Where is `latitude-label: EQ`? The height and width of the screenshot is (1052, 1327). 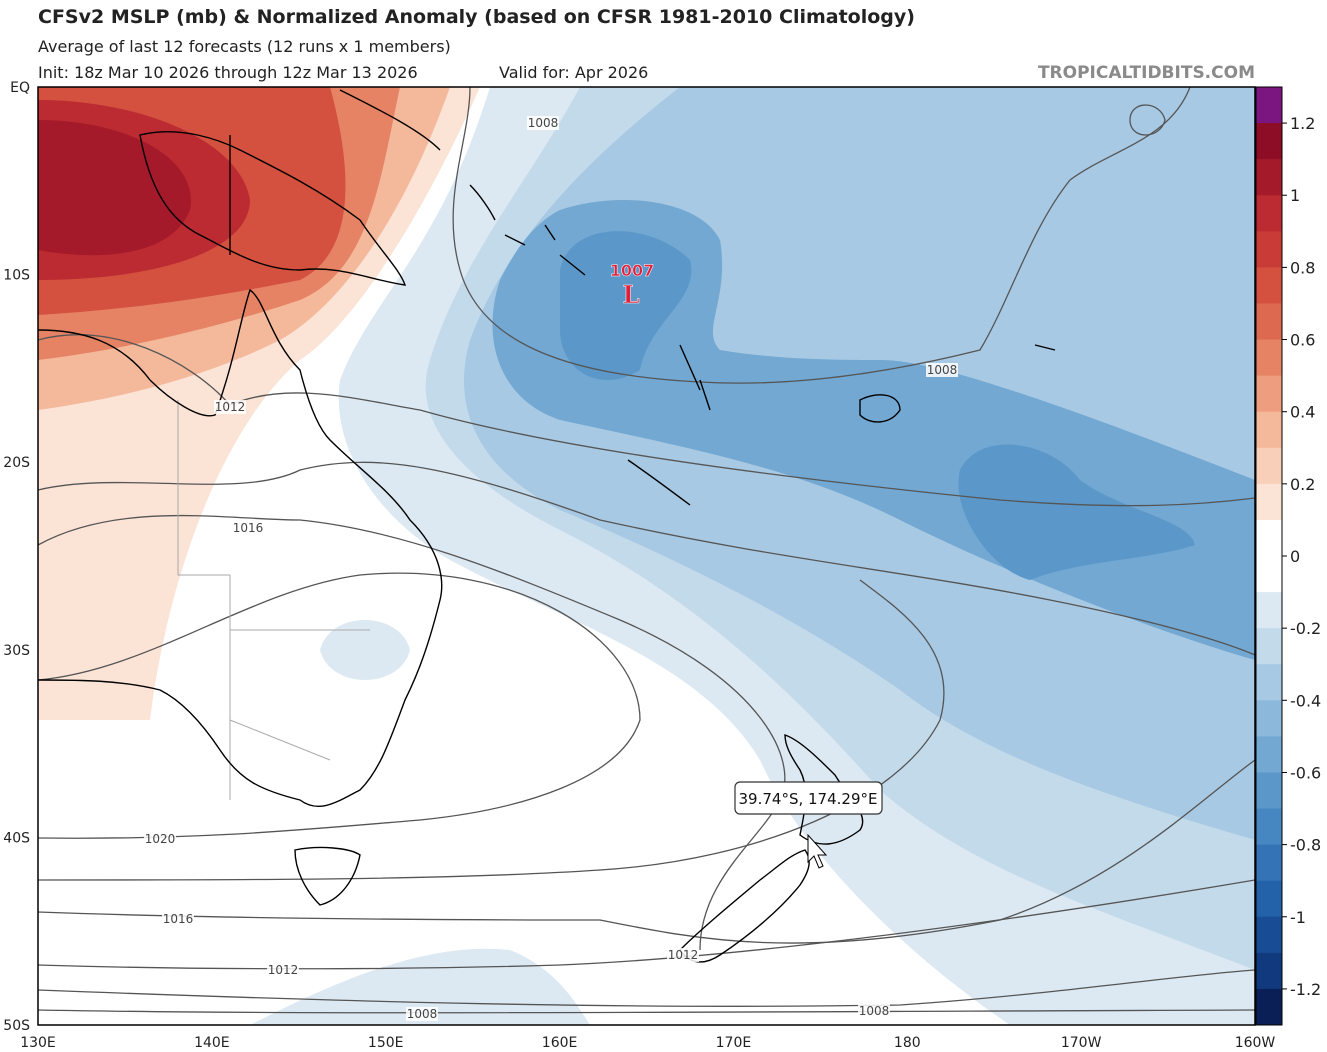
latitude-label: EQ is located at coordinates (20, 88).